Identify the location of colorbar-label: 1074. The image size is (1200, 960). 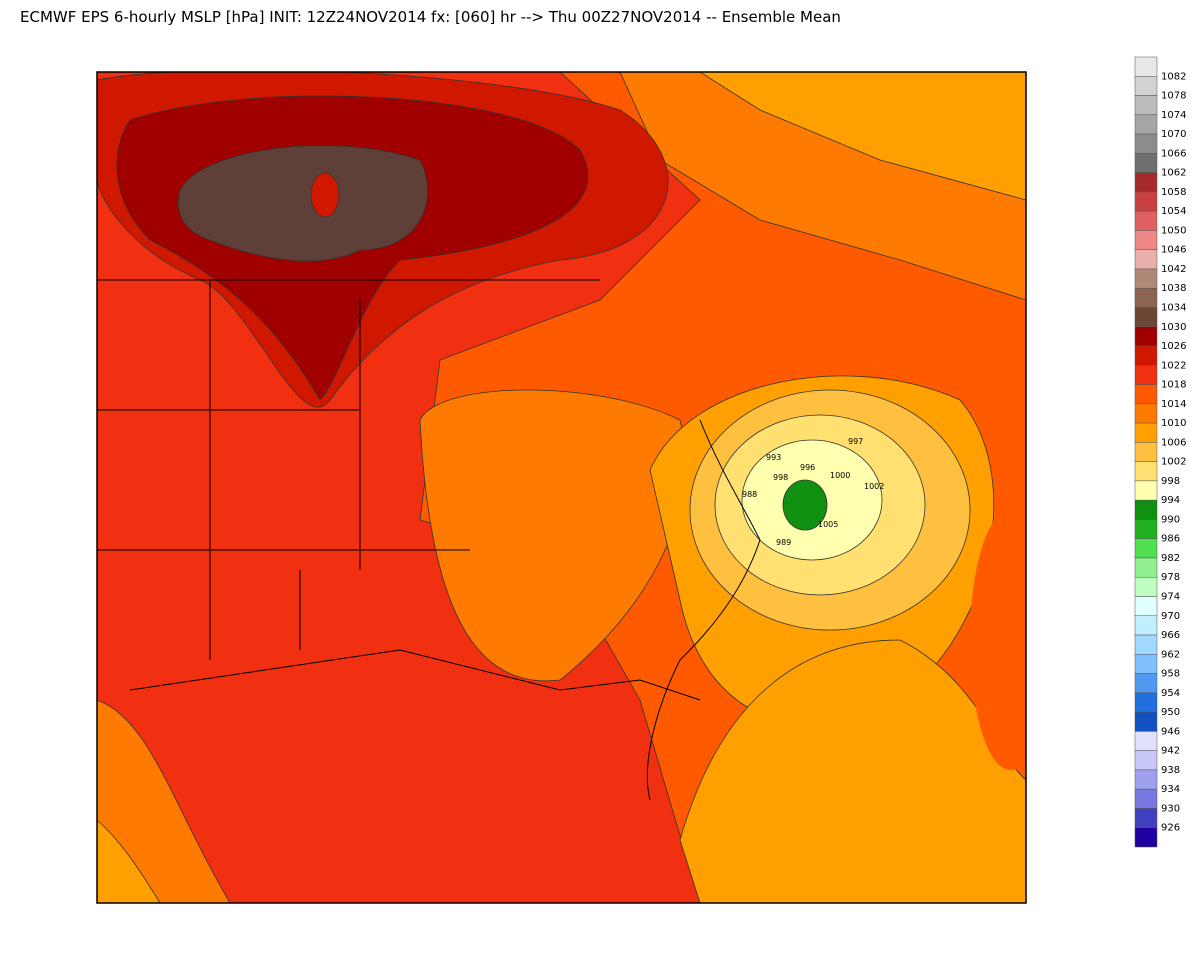
(1173, 115).